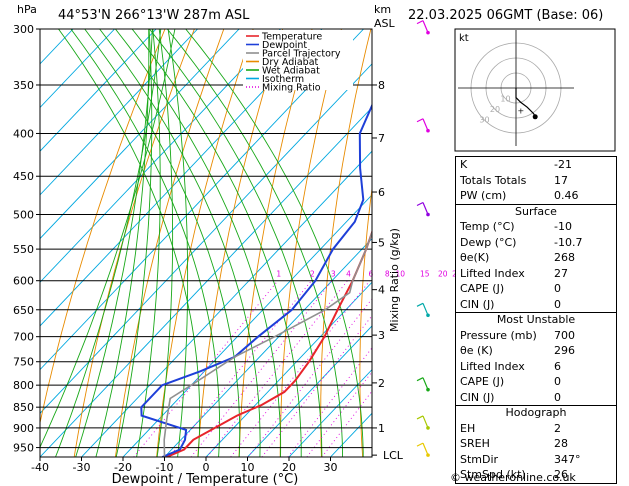 The width and height of the screenshot is (629, 486). I want to click on surface-value: -10.7, so click(568, 242).